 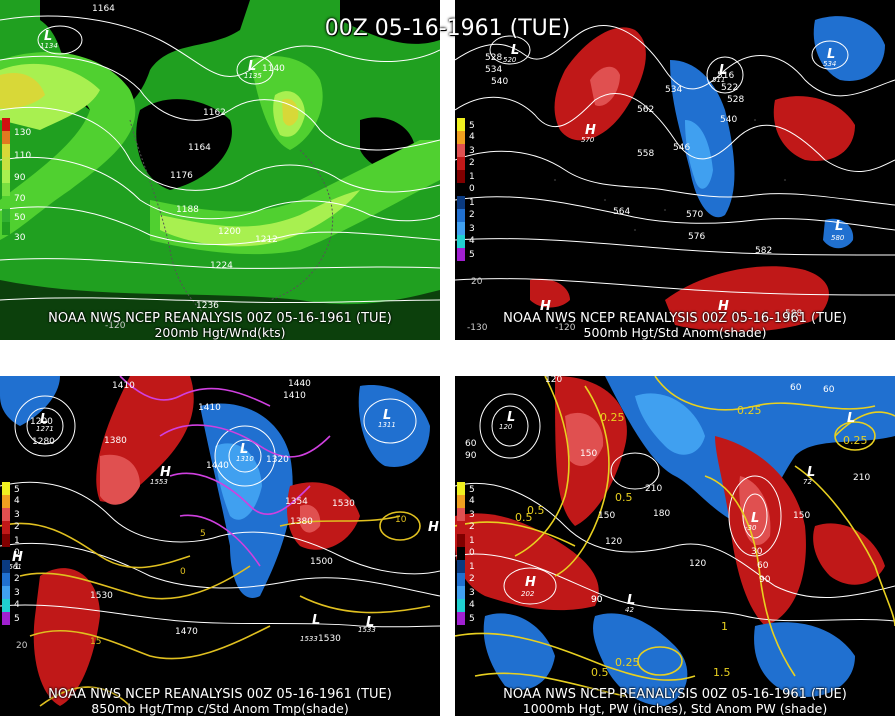 What do you see at coordinates (829, 64) in the screenshot?
I see `low-center-value: 534` at bounding box center [829, 64].